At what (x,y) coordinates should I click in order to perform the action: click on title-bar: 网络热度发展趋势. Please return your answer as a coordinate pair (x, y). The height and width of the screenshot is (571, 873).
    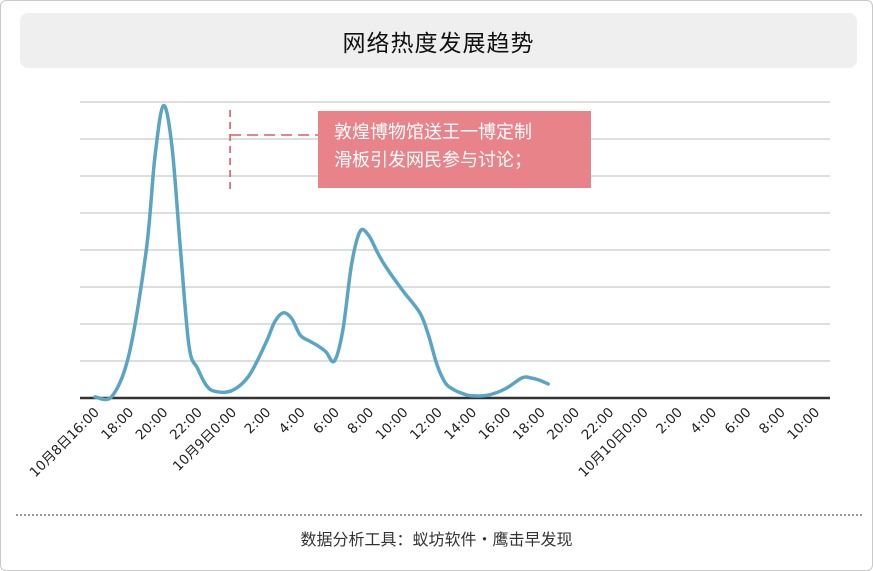
    Looking at the image, I should click on (438, 40).